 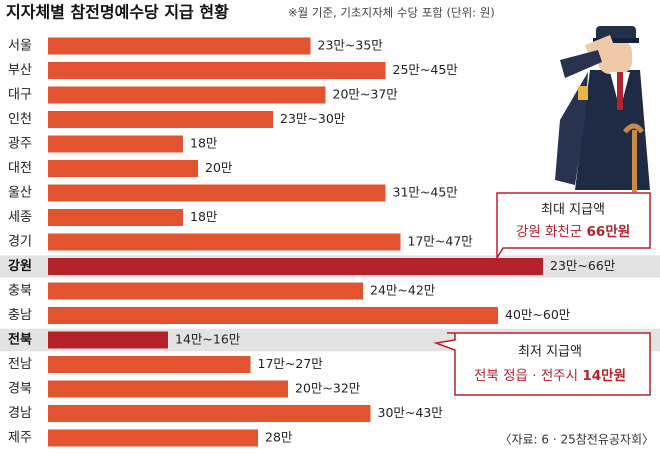 I want to click on category-label: 대전, so click(x=20, y=168).